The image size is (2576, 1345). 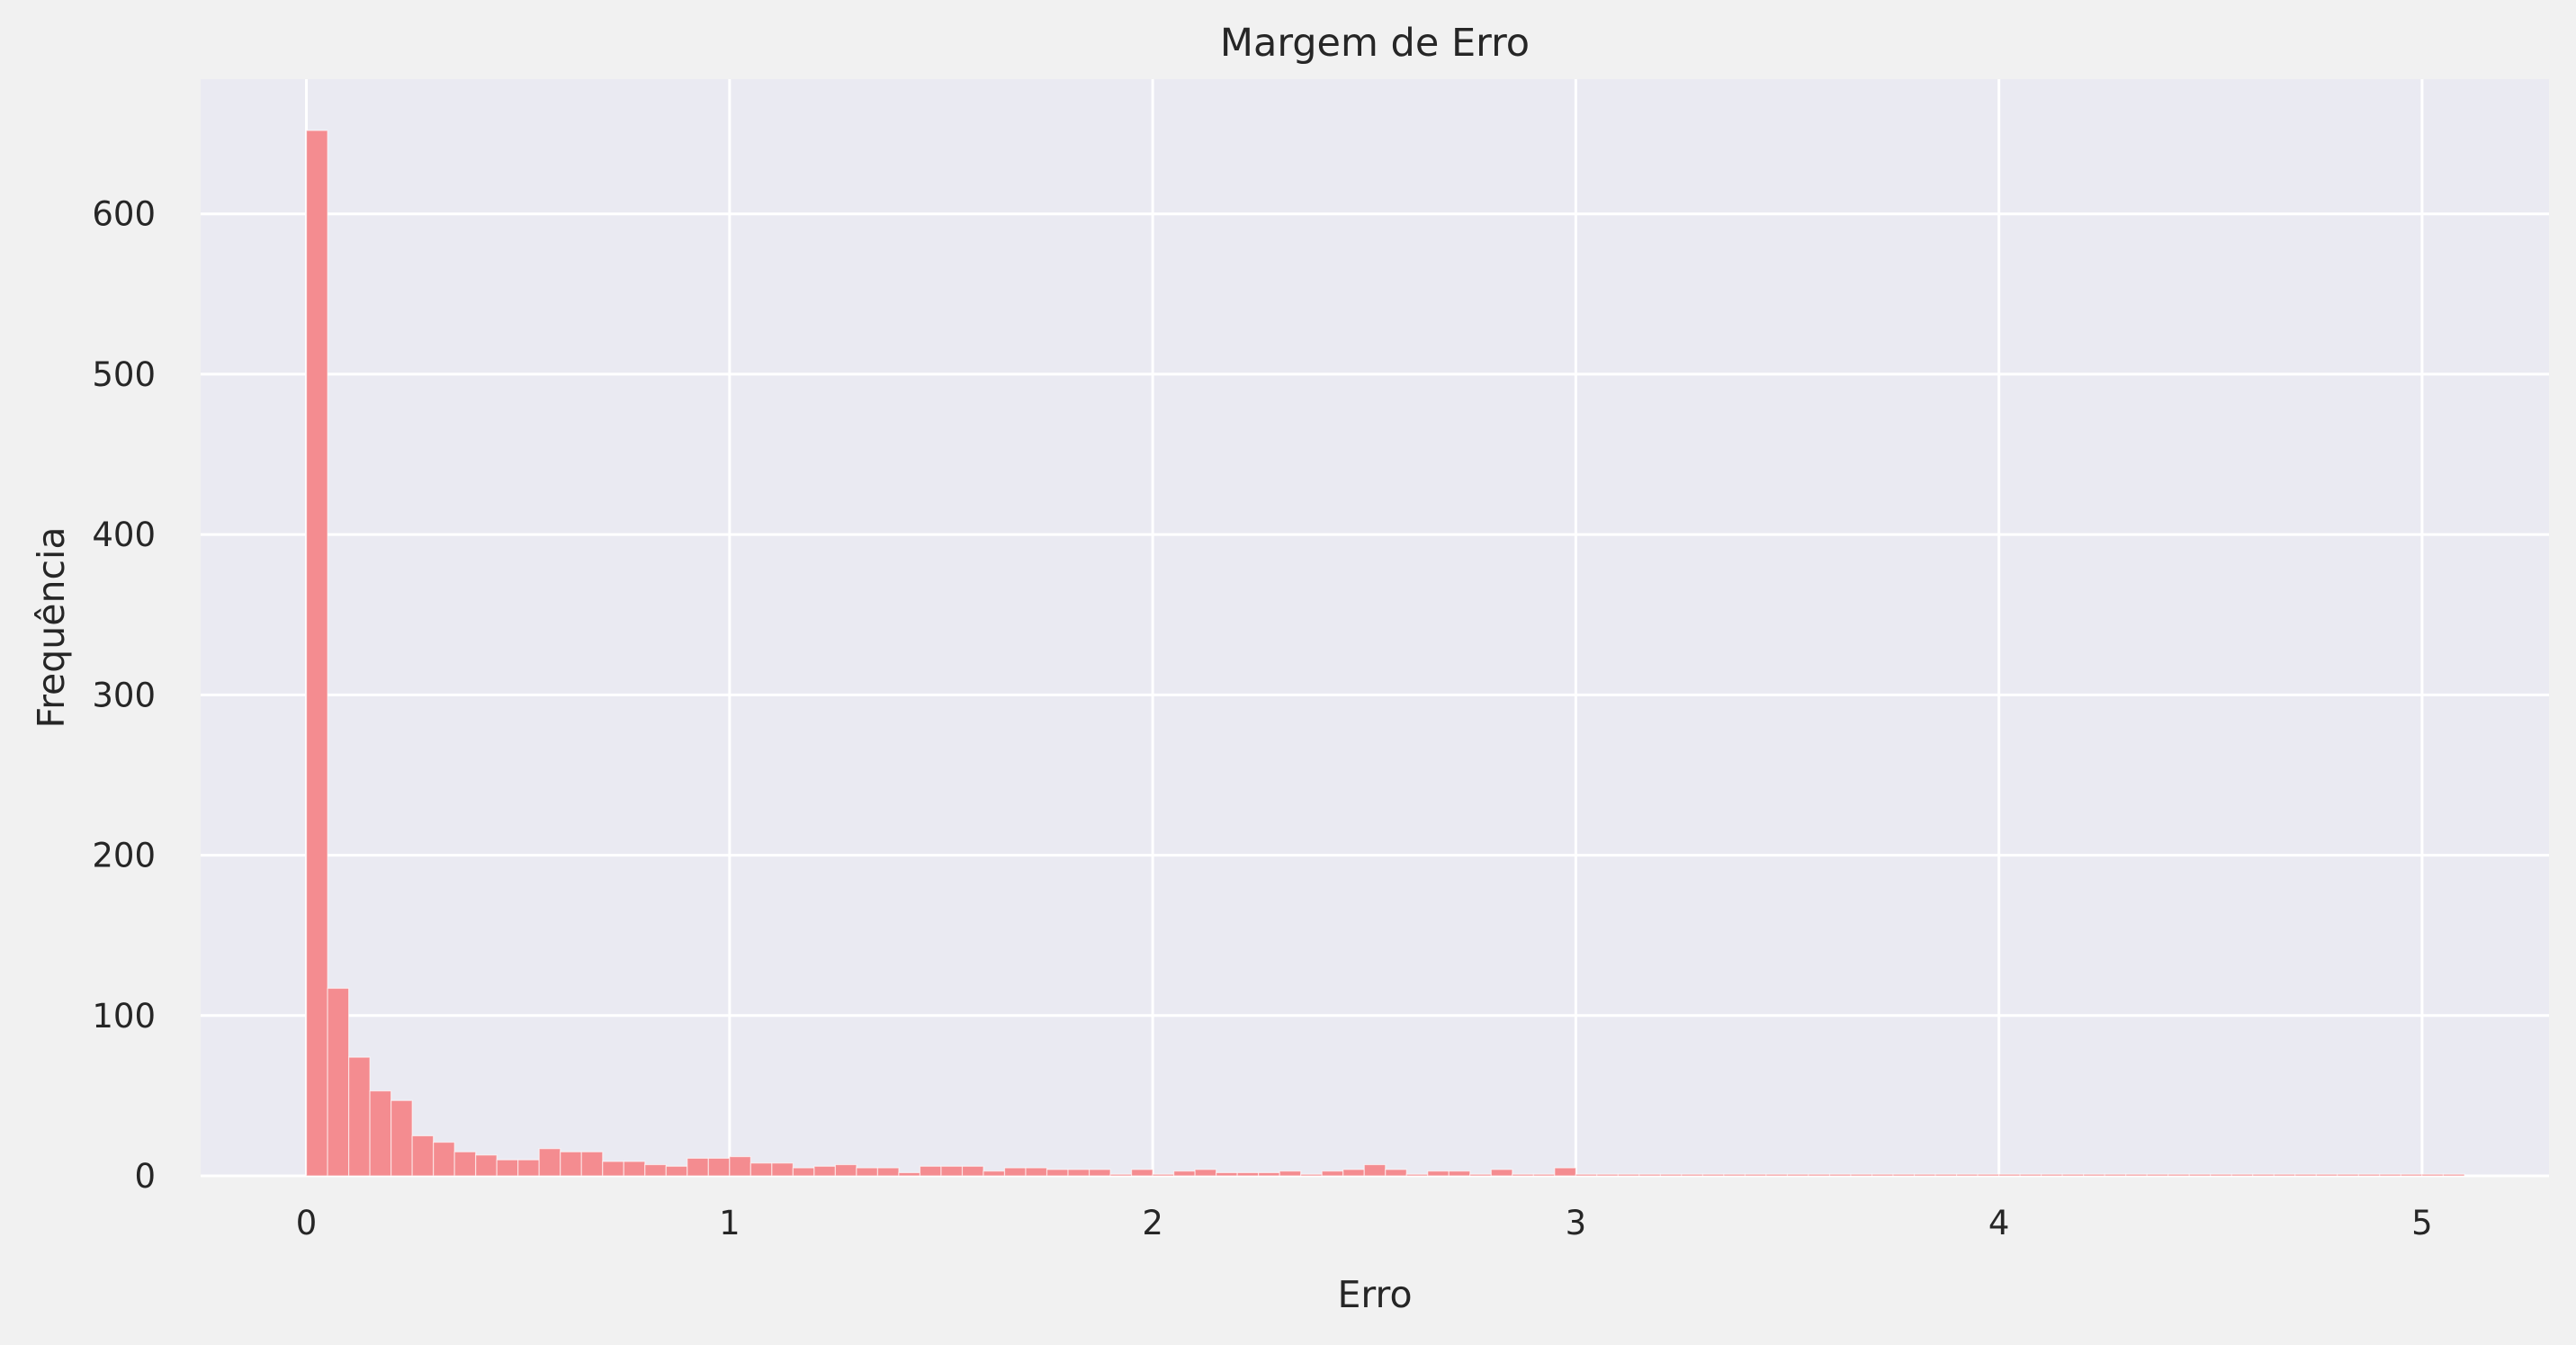 I want to click on x-tick-label: 2, so click(x=1153, y=1223).